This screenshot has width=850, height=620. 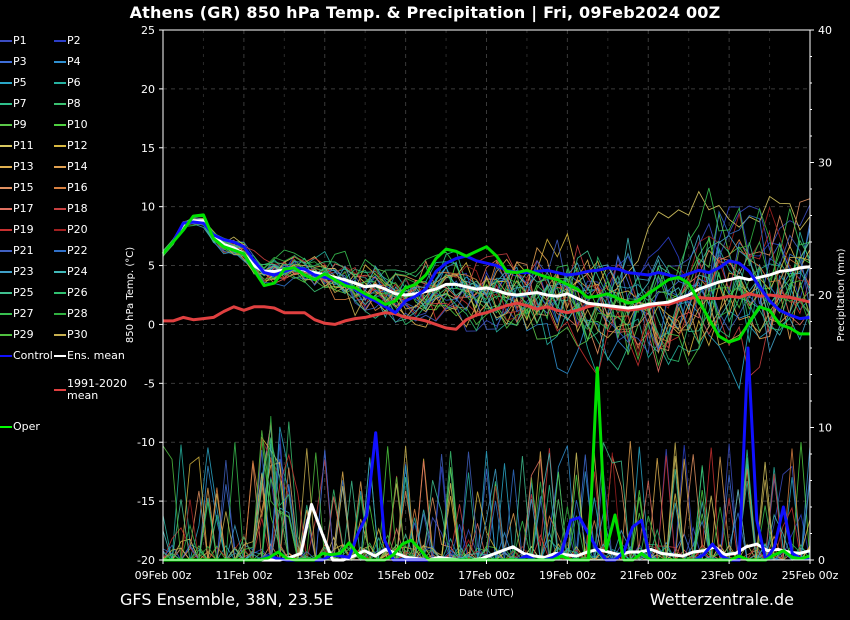 I want to click on legend-item: P5, so click(x=13, y=83).